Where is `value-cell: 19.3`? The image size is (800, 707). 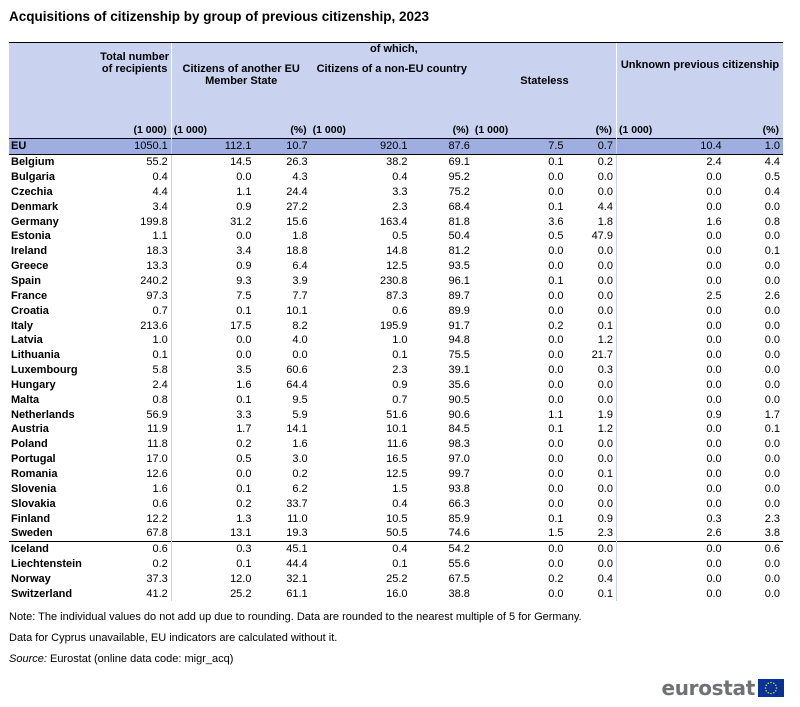 value-cell: 19.3 is located at coordinates (297, 533).